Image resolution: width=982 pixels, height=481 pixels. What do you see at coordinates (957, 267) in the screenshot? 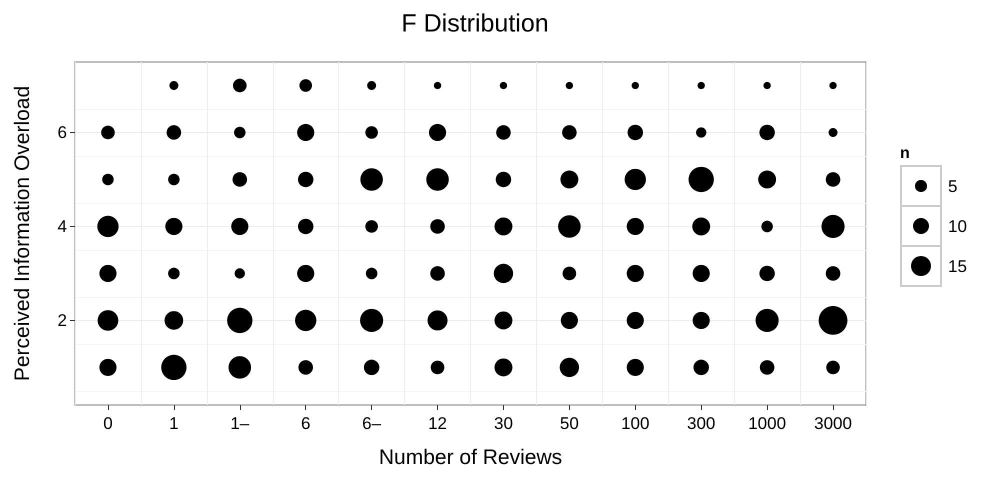
I see `legend-label: 15` at bounding box center [957, 267].